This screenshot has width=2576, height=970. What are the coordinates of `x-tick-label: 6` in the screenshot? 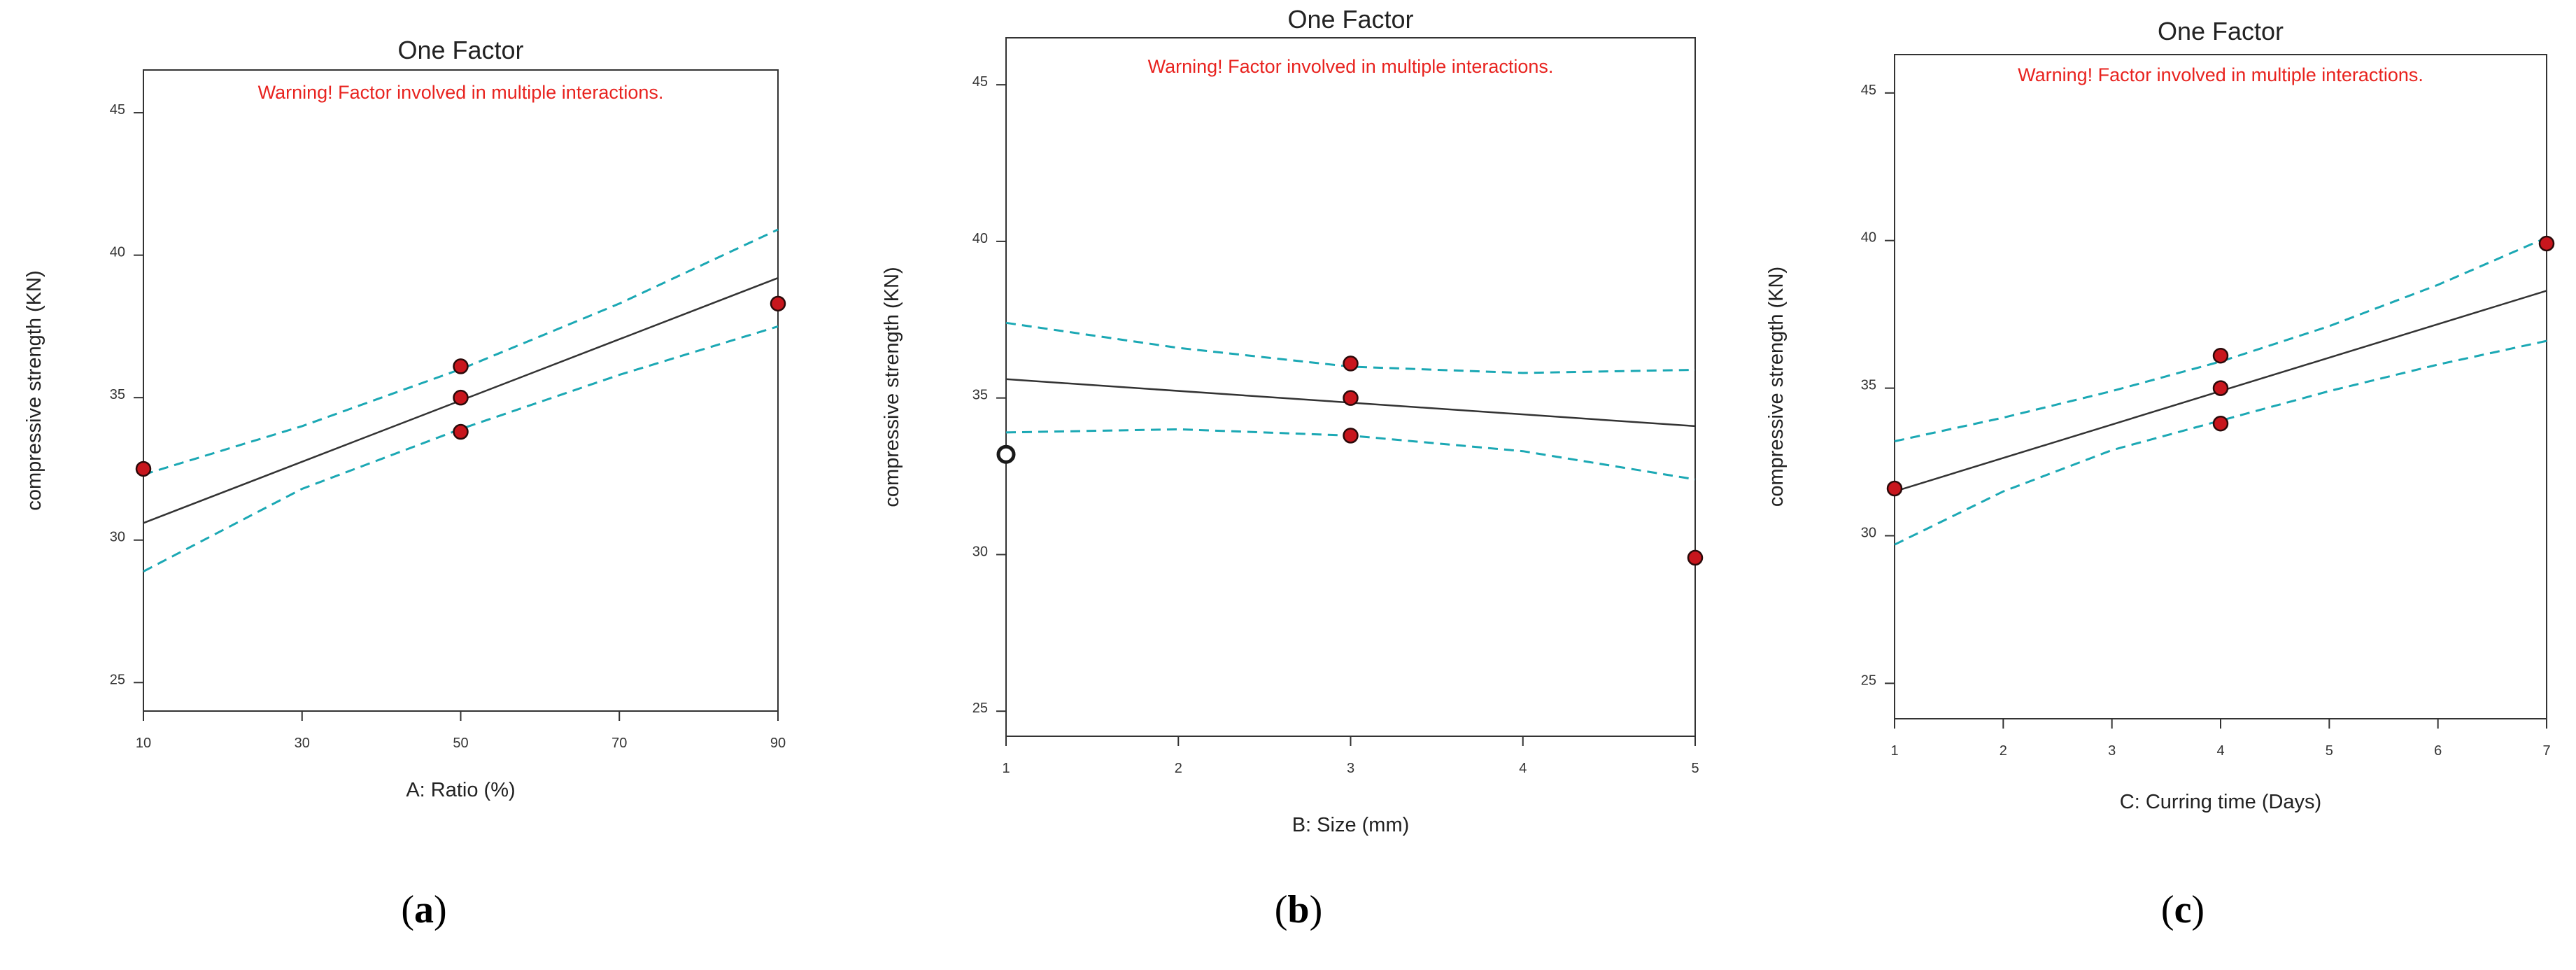 It's located at (2438, 751).